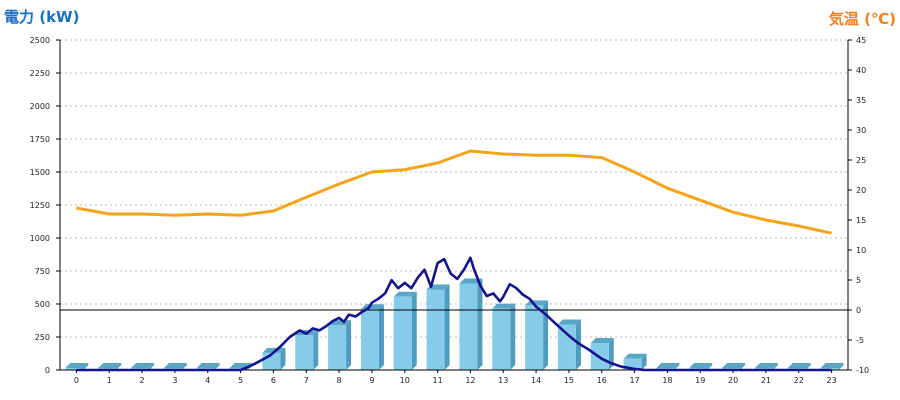 This screenshot has height=400, width=900. I want to click on x-tick-label: 0, so click(76, 380).